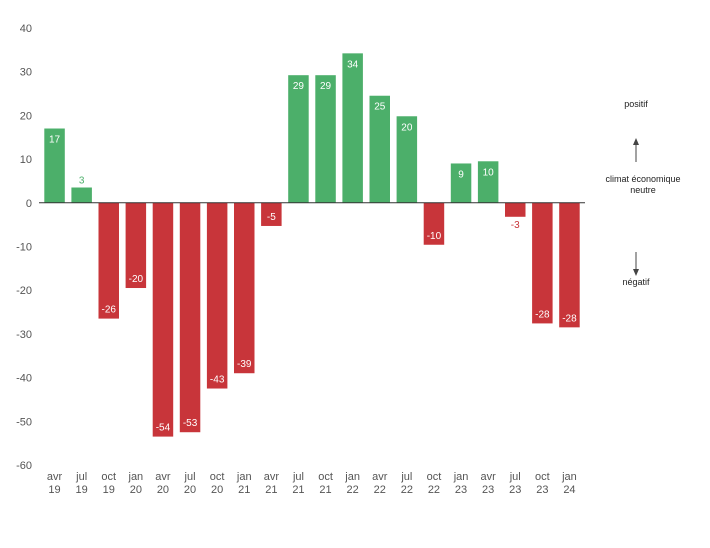 This screenshot has height=548, width=710. I want to click on legend-negative-label: négatif, so click(636, 282).